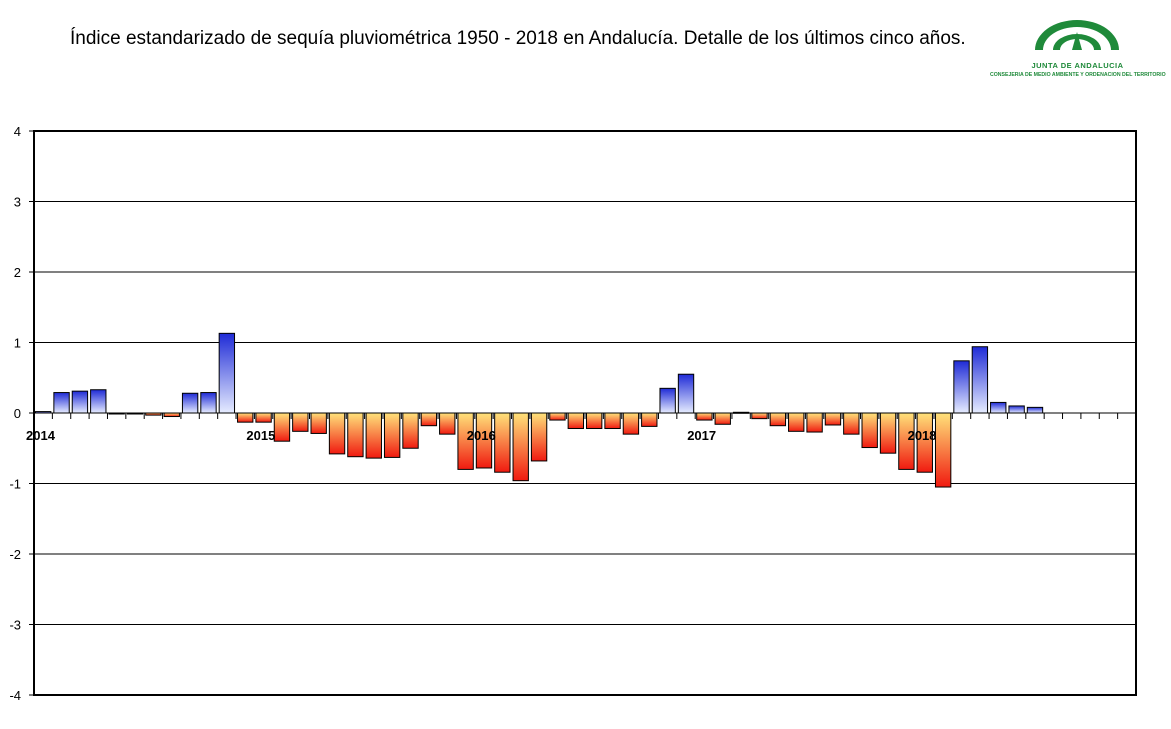 The height and width of the screenshot is (729, 1171). I want to click on year-label: 2016, so click(481, 435).